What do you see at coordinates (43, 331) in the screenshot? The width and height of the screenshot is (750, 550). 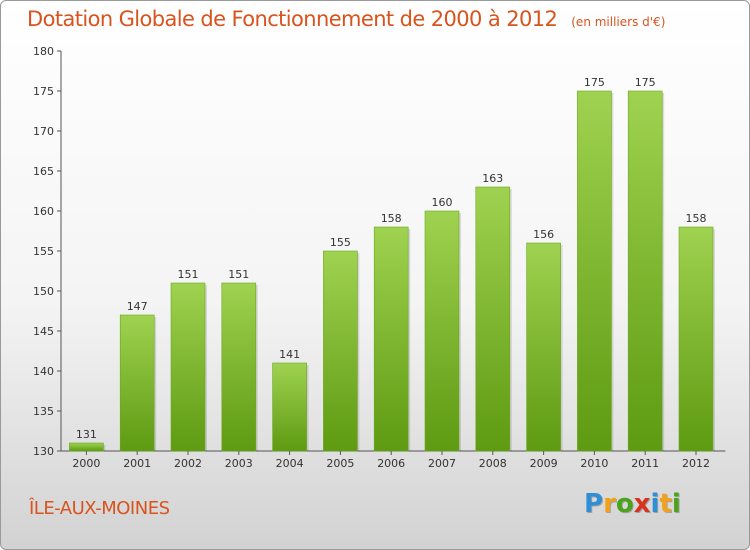 I see `y-tick-label: 145` at bounding box center [43, 331].